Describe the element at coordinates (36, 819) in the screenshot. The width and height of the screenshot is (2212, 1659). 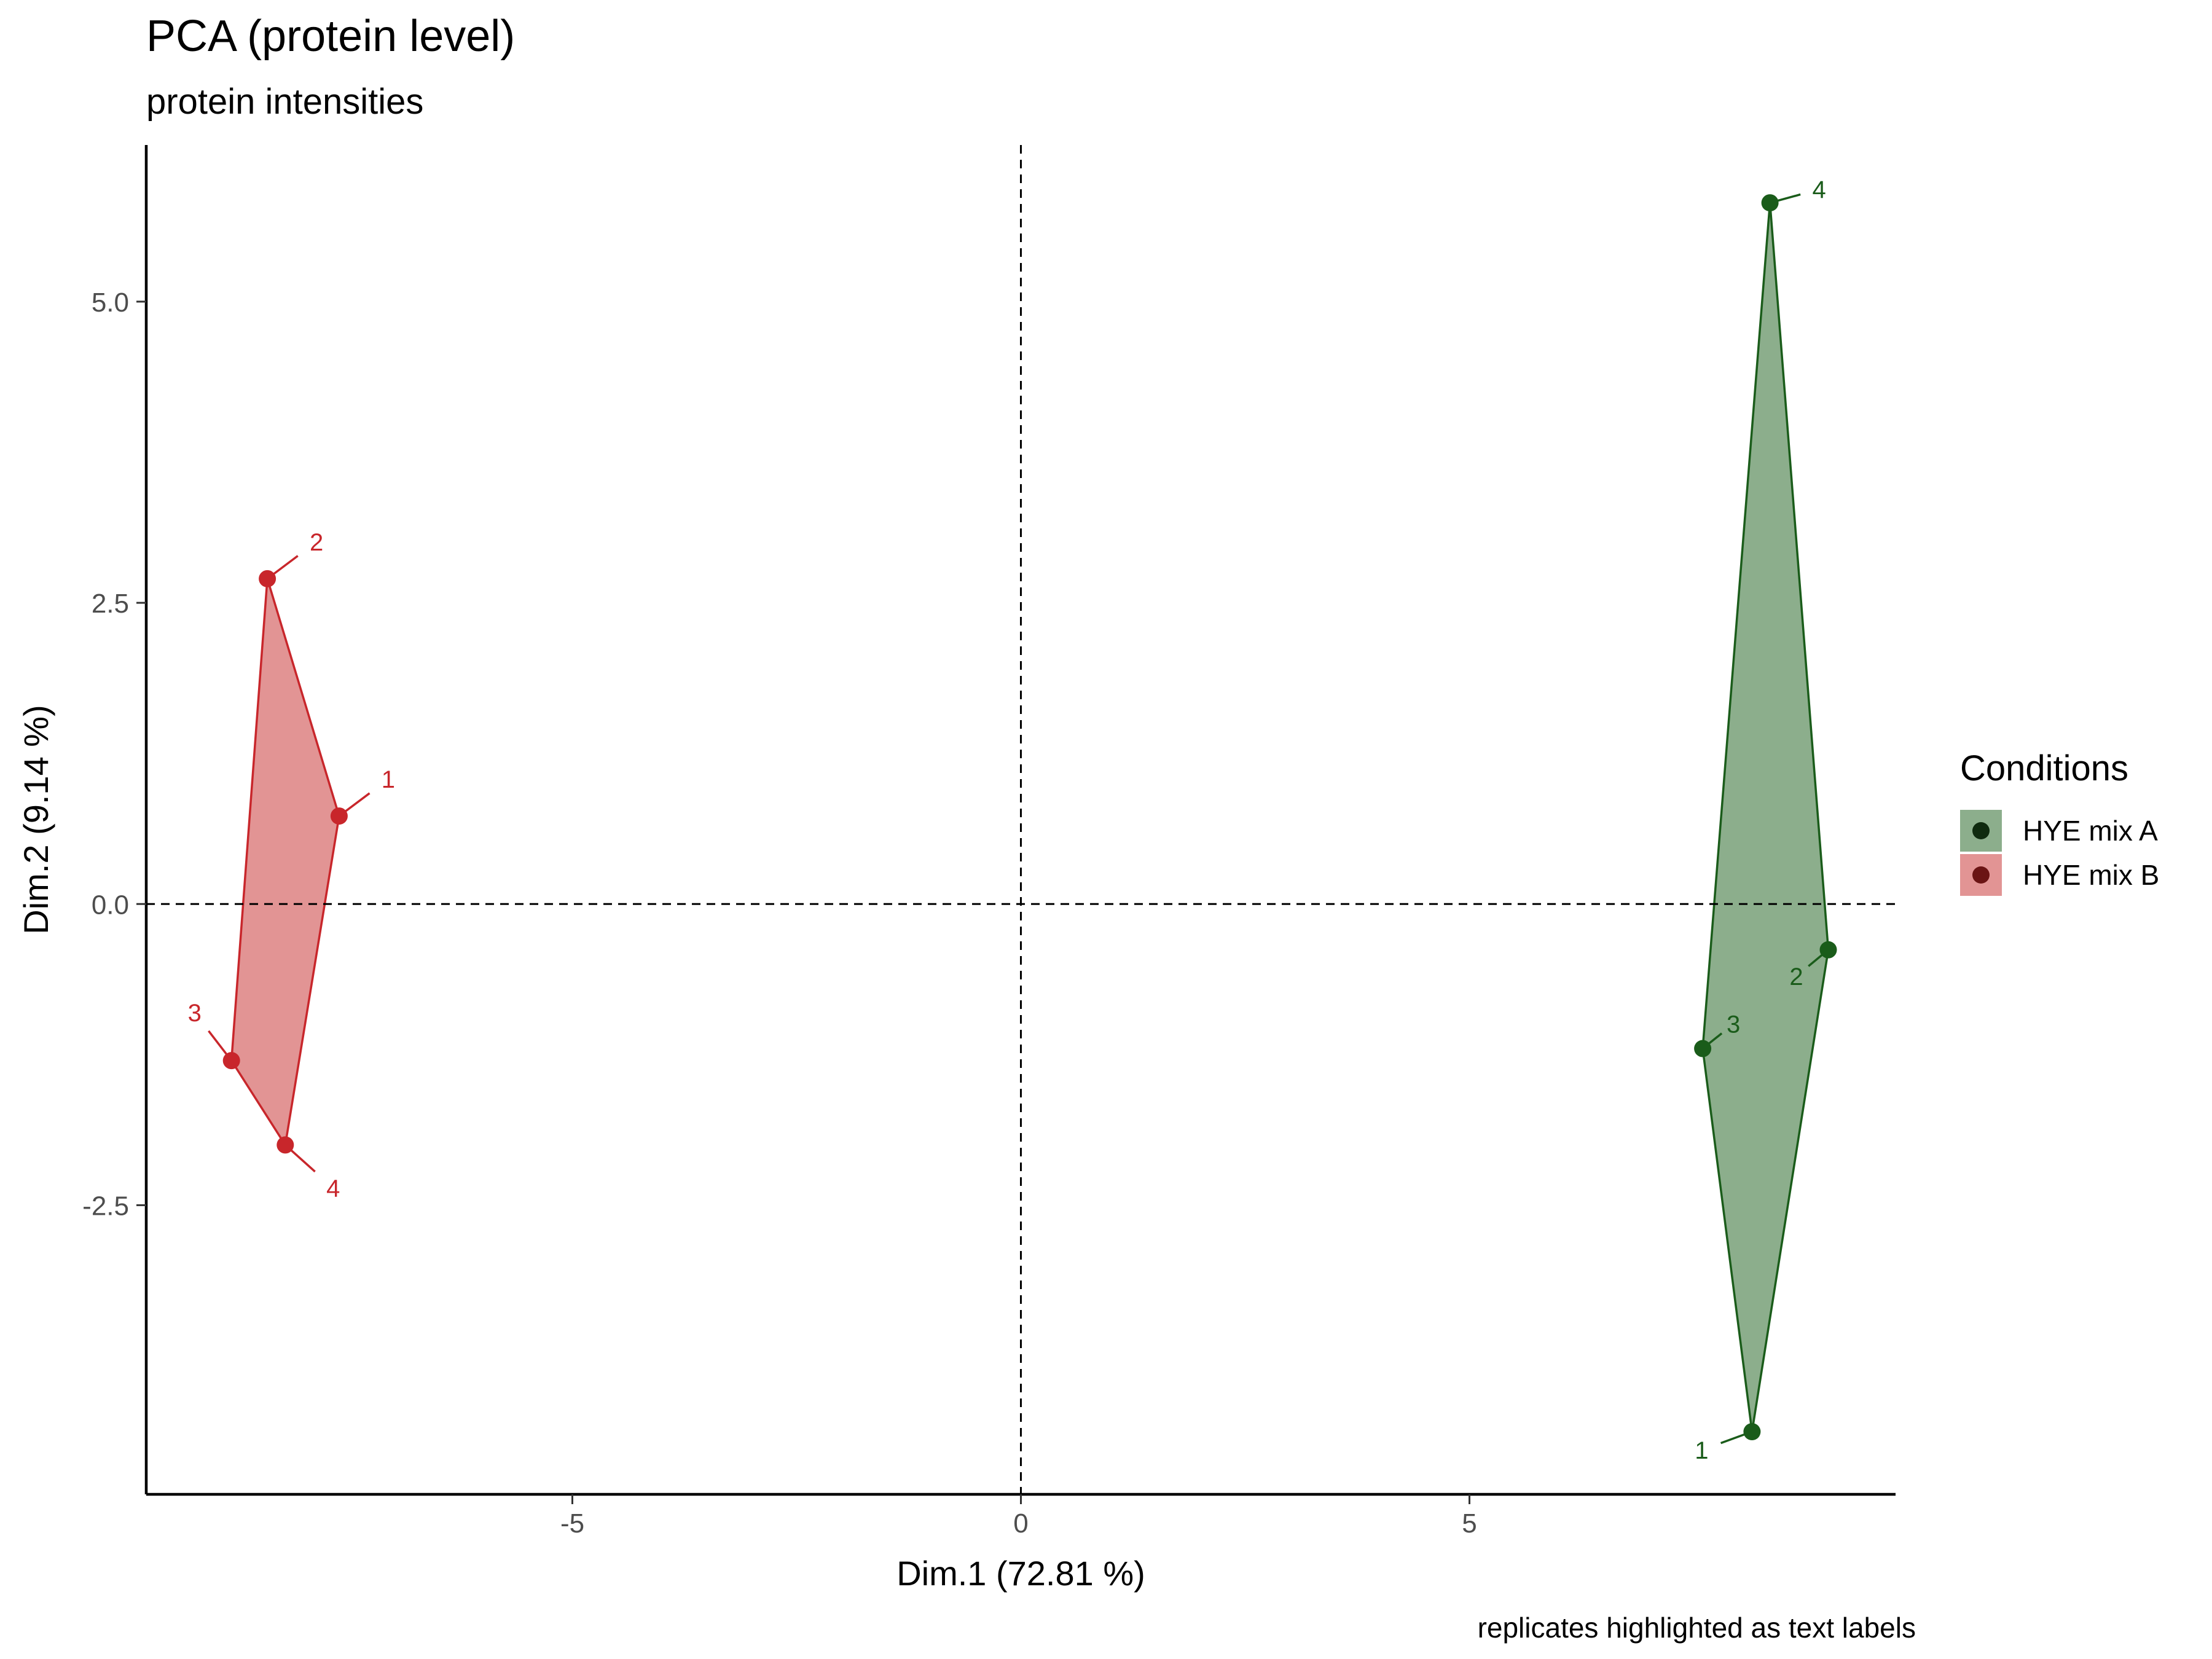
I see `y-axis-title: Dim.2 (9.14 %)` at that location.